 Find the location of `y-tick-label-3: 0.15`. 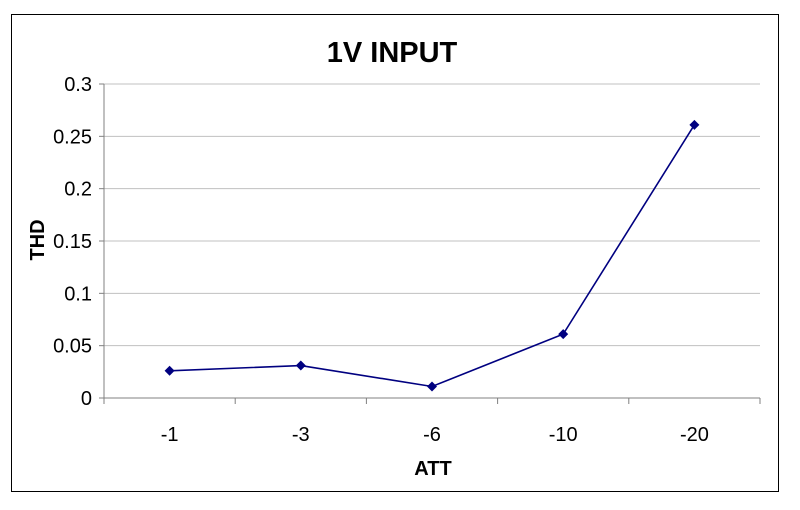

y-tick-label-3: 0.15 is located at coordinates (72, 242).